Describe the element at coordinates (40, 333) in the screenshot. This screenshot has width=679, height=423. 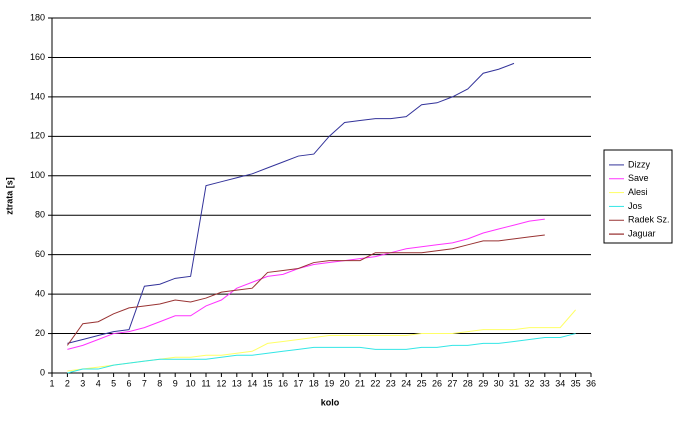
I see `y-tick-label: 20` at that location.